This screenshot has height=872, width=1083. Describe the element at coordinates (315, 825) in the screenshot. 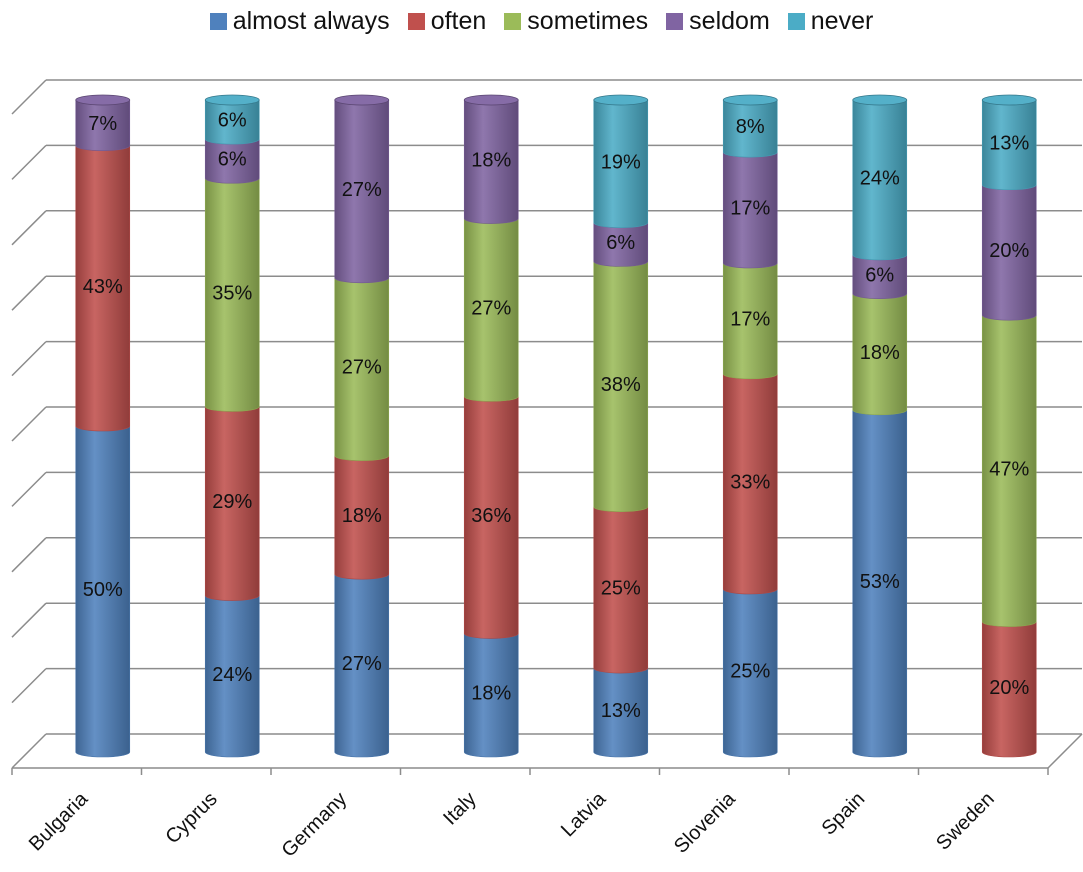

I see `x-tick-label: Germany` at that location.